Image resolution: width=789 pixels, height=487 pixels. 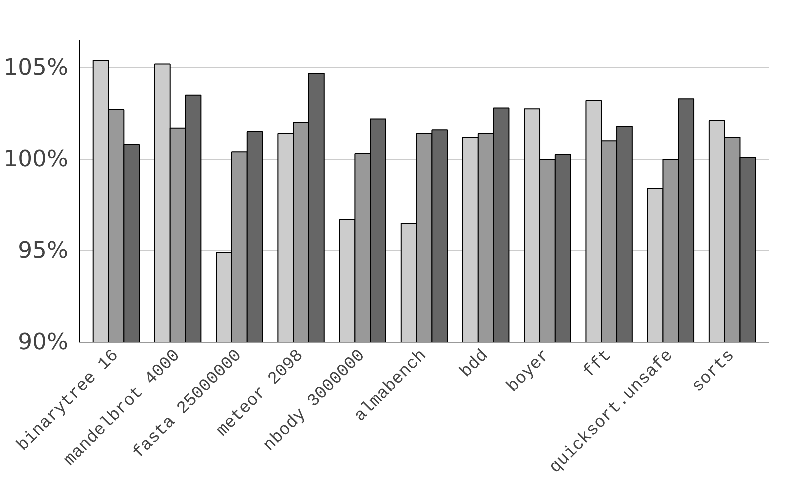 I want to click on y-tick-label: 100%, so click(x=36, y=159).